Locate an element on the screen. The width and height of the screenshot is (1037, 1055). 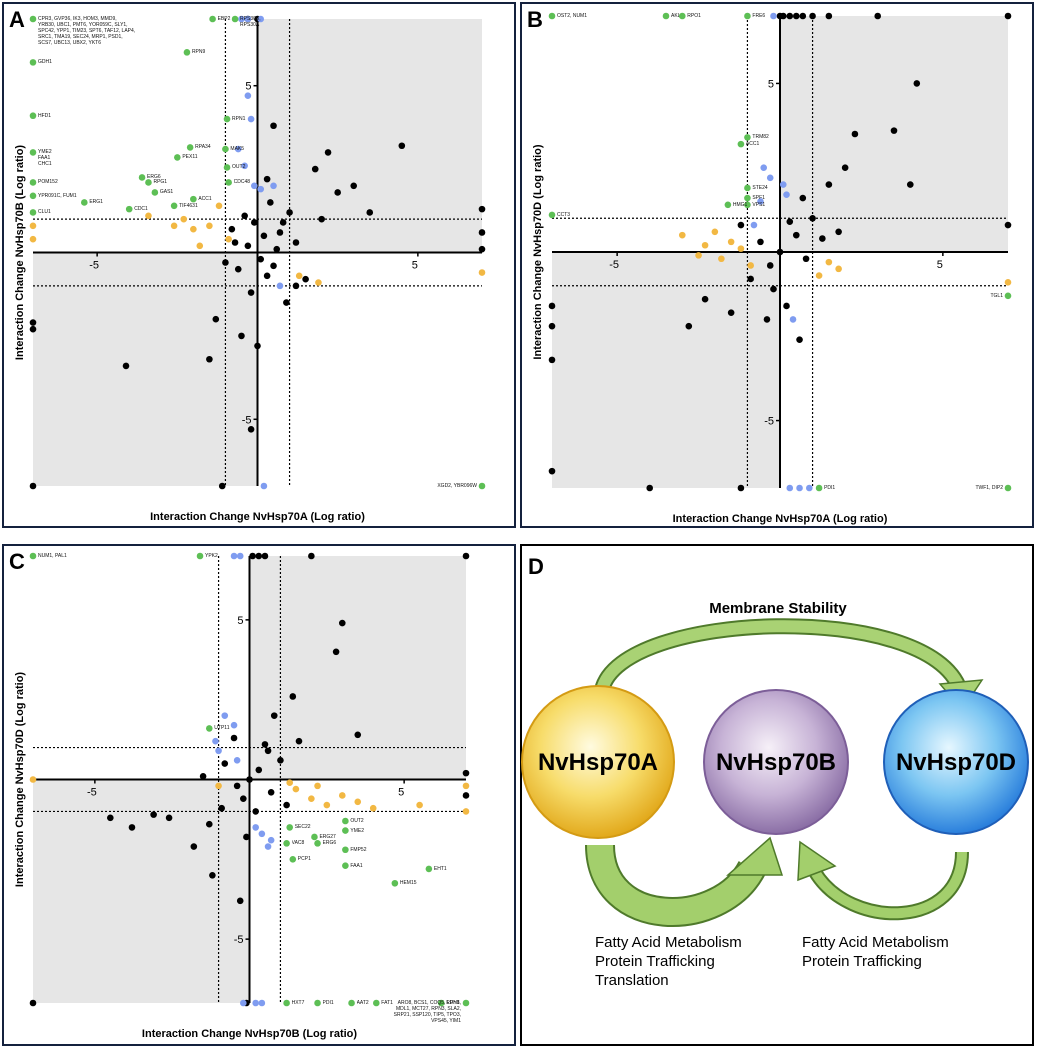
point-label: ACC1 is located at coordinates (752, 144).